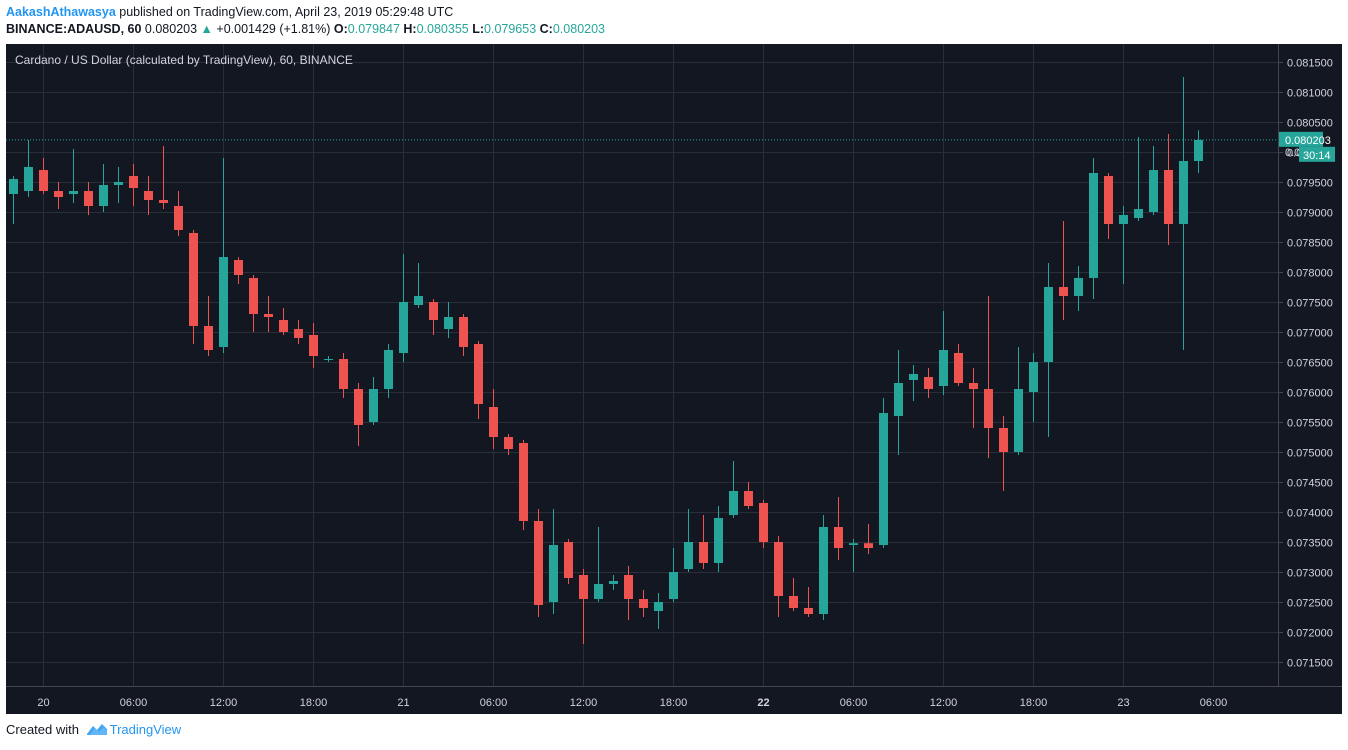  I want to click on time-tick-label: 21, so click(403, 703).